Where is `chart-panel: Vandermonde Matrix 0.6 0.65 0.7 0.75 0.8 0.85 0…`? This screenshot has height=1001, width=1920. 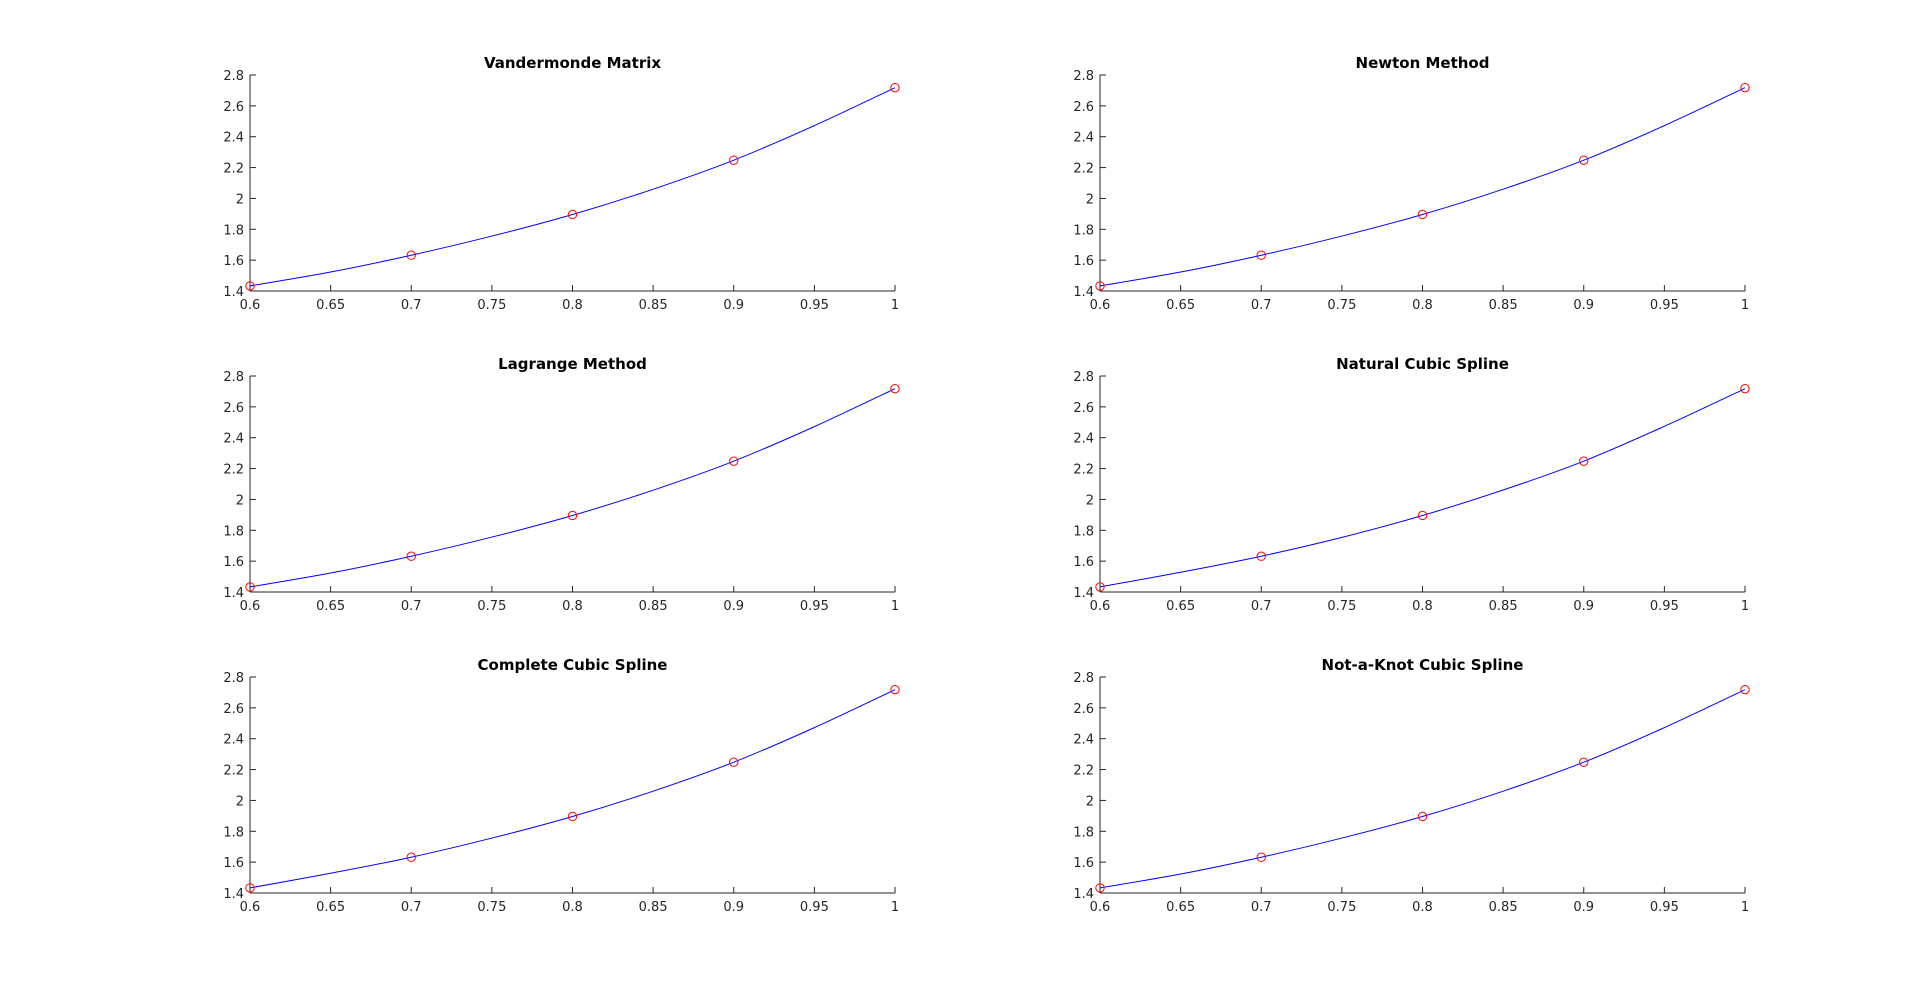 chart-panel: Vandermonde Matrix 0.6 0.65 0.7 0.75 0.8 0.85 0… is located at coordinates (561, 183).